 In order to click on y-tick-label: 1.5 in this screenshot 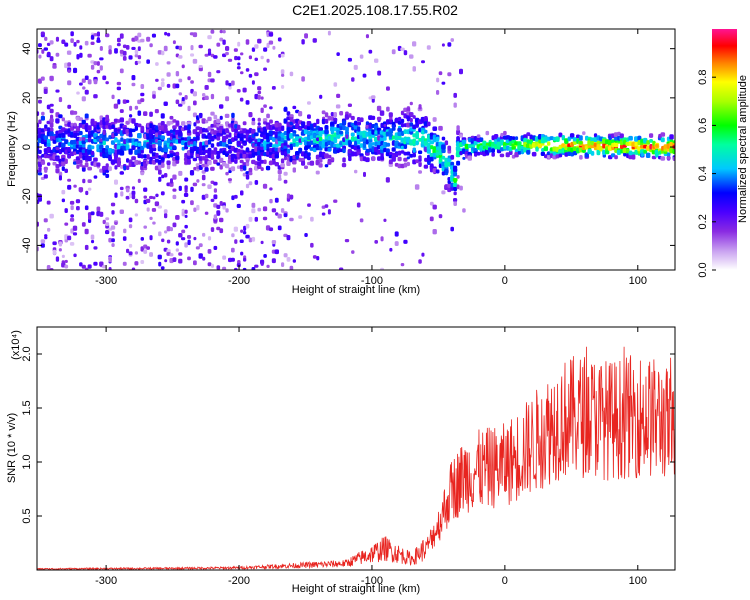, I will do `click(27, 407)`.